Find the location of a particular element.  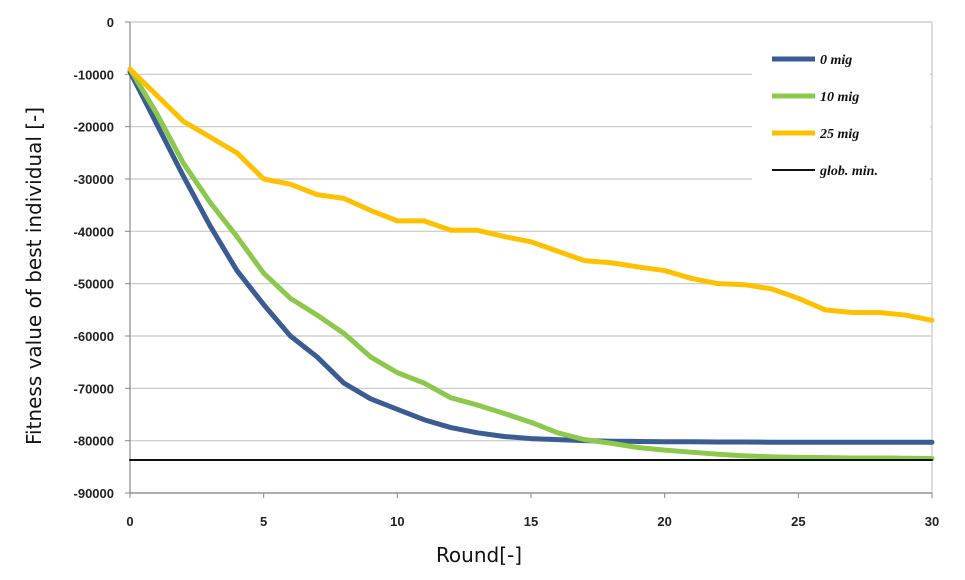

y-tick-label: -70000 is located at coordinates (94, 388).